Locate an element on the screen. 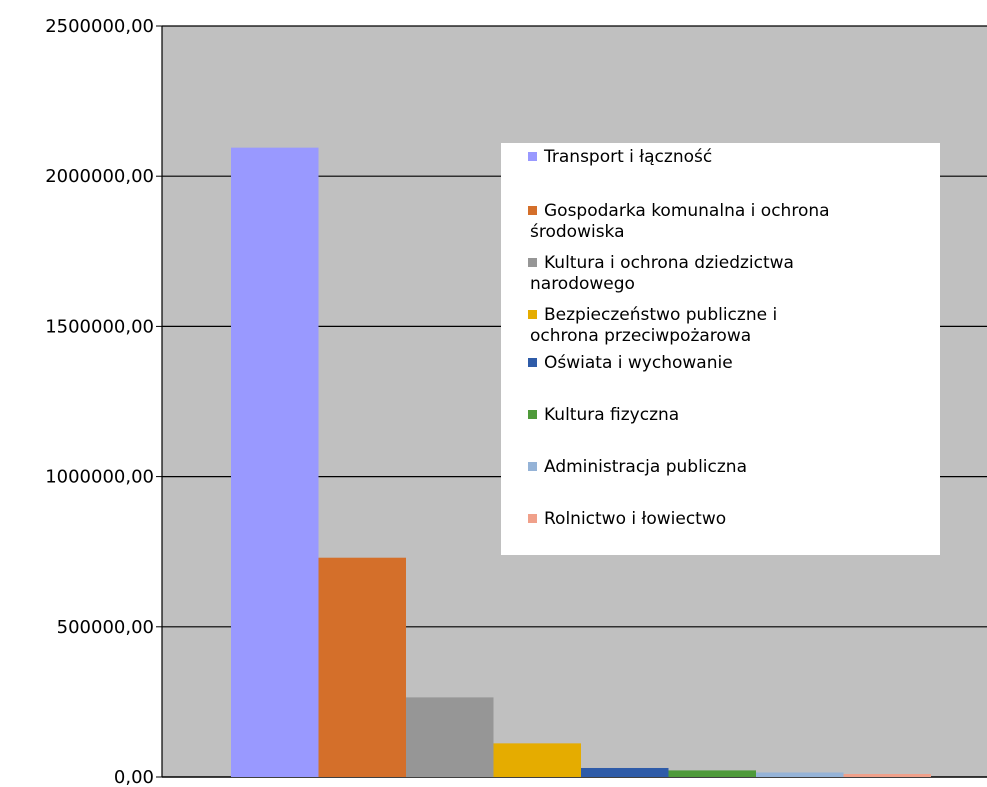  legend-label-1: Transport i łączność is located at coordinates (627, 157).